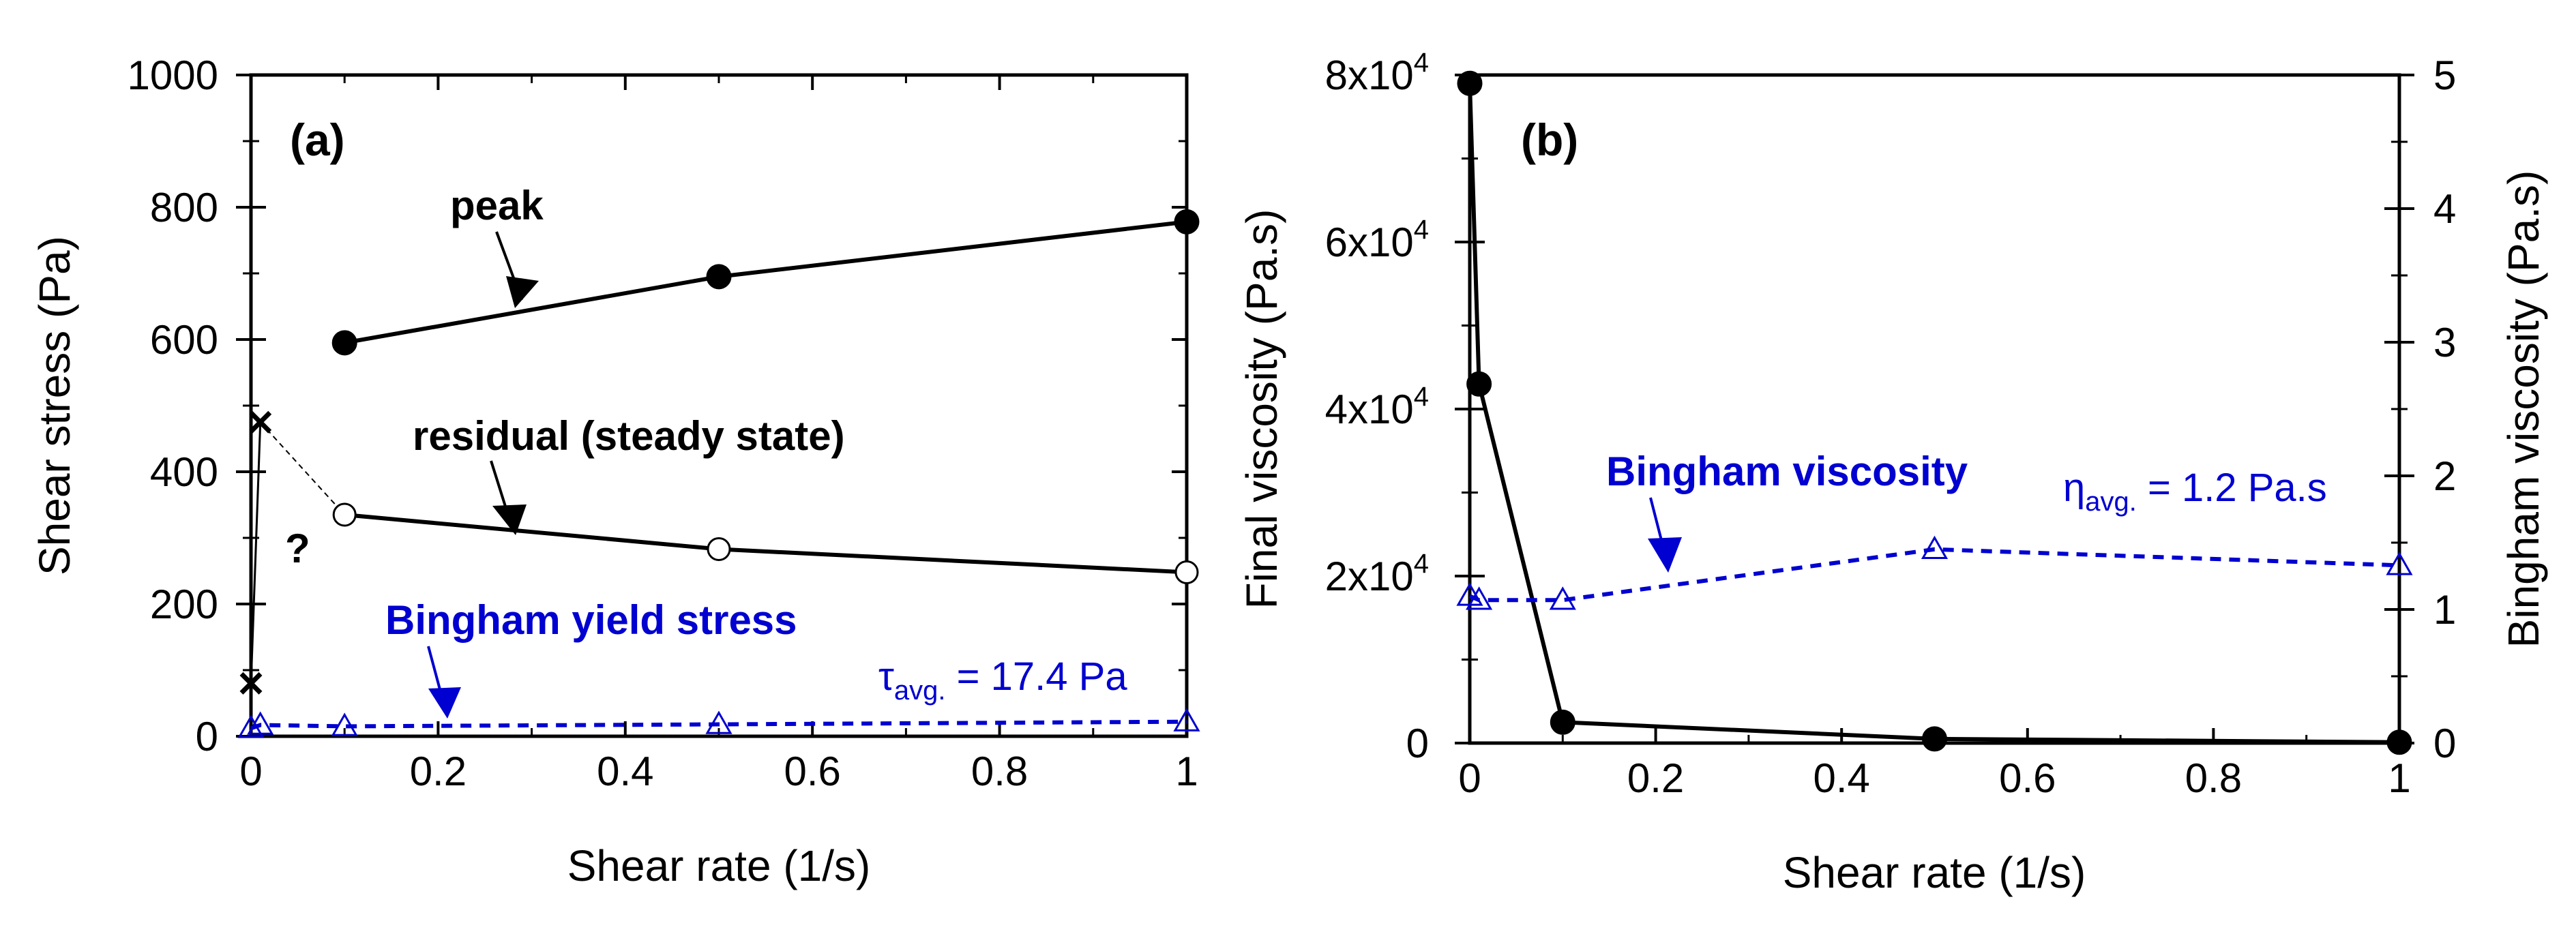 The image size is (2576, 951). Describe the element at coordinates (2111, 502) in the screenshot. I see `eta-subscript: avg.` at that location.